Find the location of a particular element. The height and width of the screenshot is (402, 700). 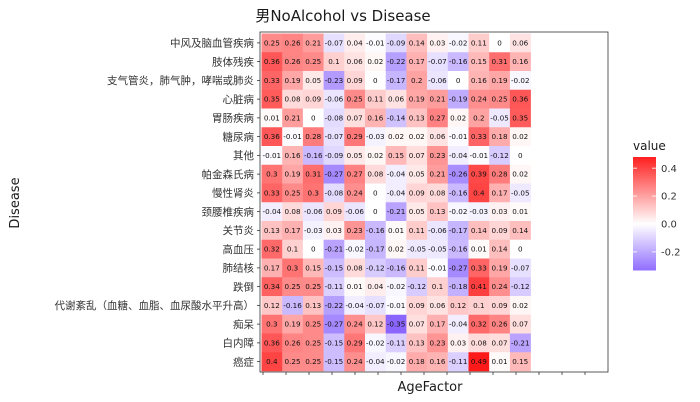

y-axis-title: Disease is located at coordinates (15, 202).